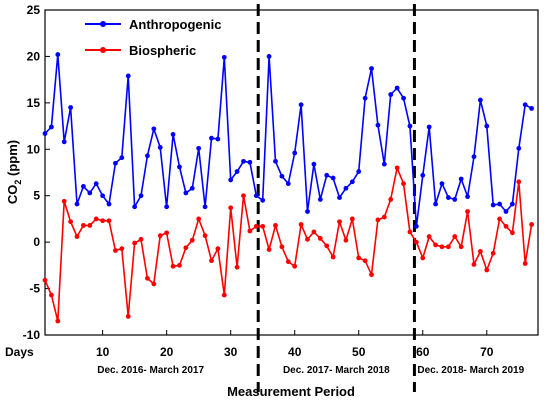 The image size is (550, 404). Describe the element at coordinates (295, 344) in the screenshot. I see `x-axis-ticks: 10 20 30 40 50 60 70` at that location.